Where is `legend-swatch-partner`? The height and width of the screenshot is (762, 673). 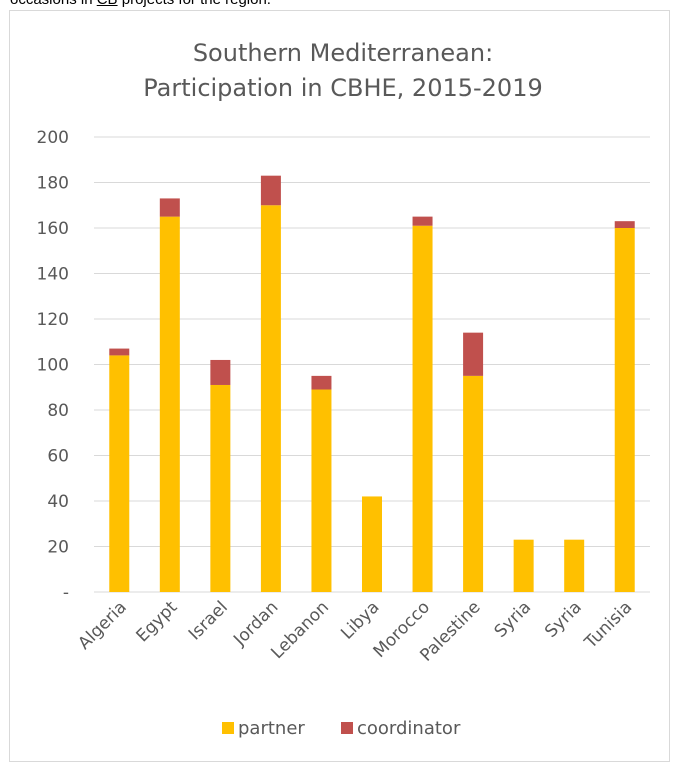 legend-swatch-partner is located at coordinates (228, 728).